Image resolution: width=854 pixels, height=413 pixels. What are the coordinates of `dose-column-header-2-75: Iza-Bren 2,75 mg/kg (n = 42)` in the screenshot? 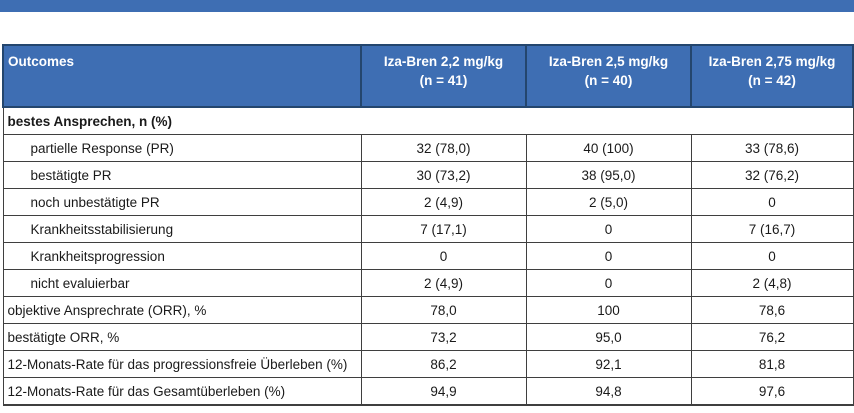 It's located at (772, 76).